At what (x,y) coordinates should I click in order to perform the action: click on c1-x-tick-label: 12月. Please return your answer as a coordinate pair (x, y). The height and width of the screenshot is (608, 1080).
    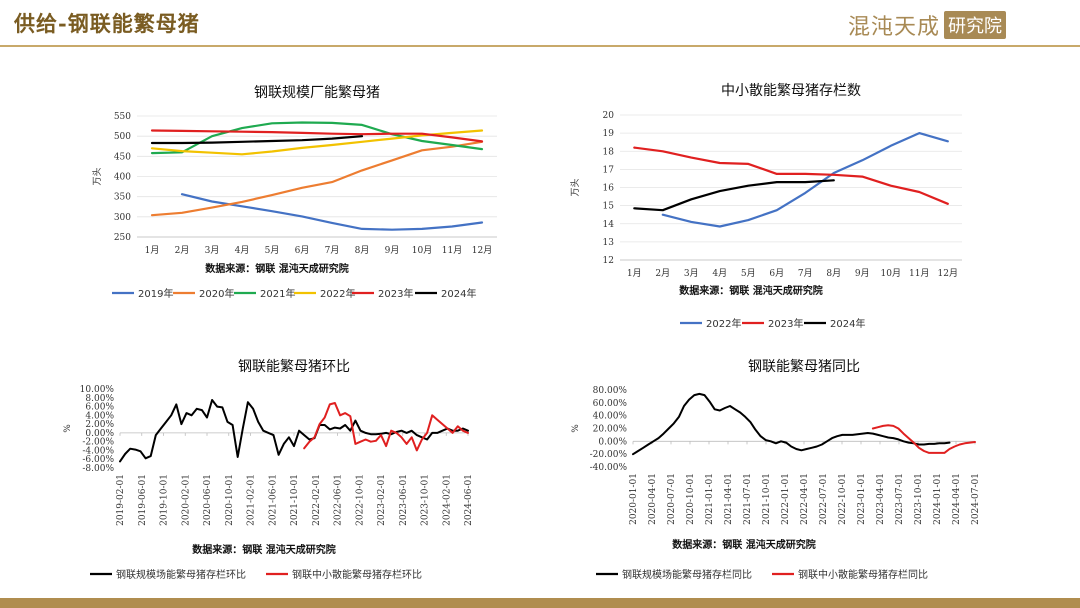
    Looking at the image, I should click on (482, 250).